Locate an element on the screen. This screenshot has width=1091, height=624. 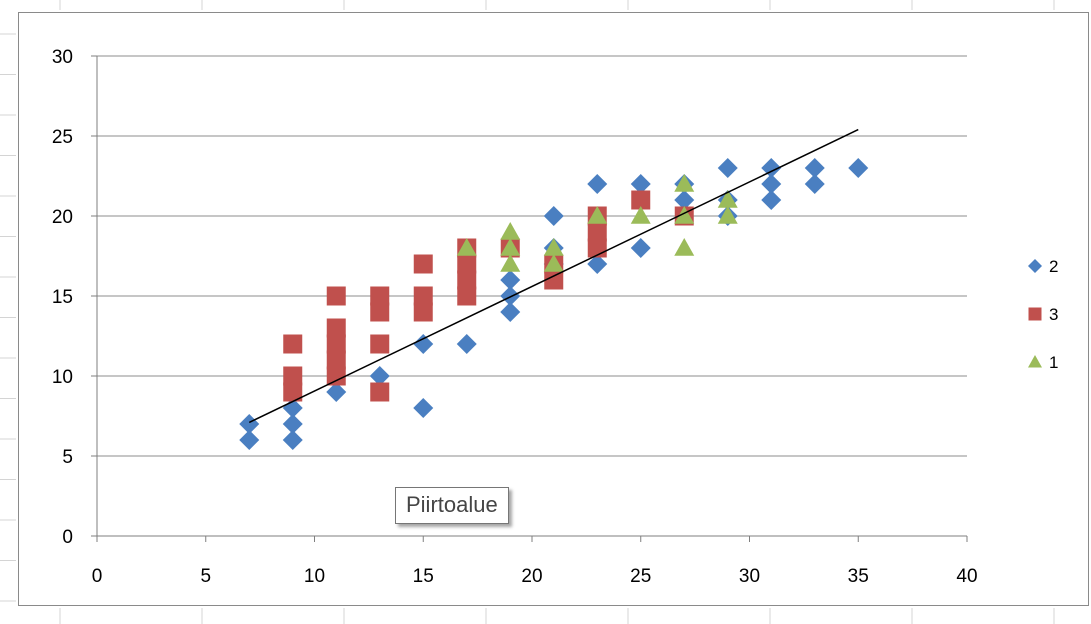
y-tick-label: 30 is located at coordinates (62, 57).